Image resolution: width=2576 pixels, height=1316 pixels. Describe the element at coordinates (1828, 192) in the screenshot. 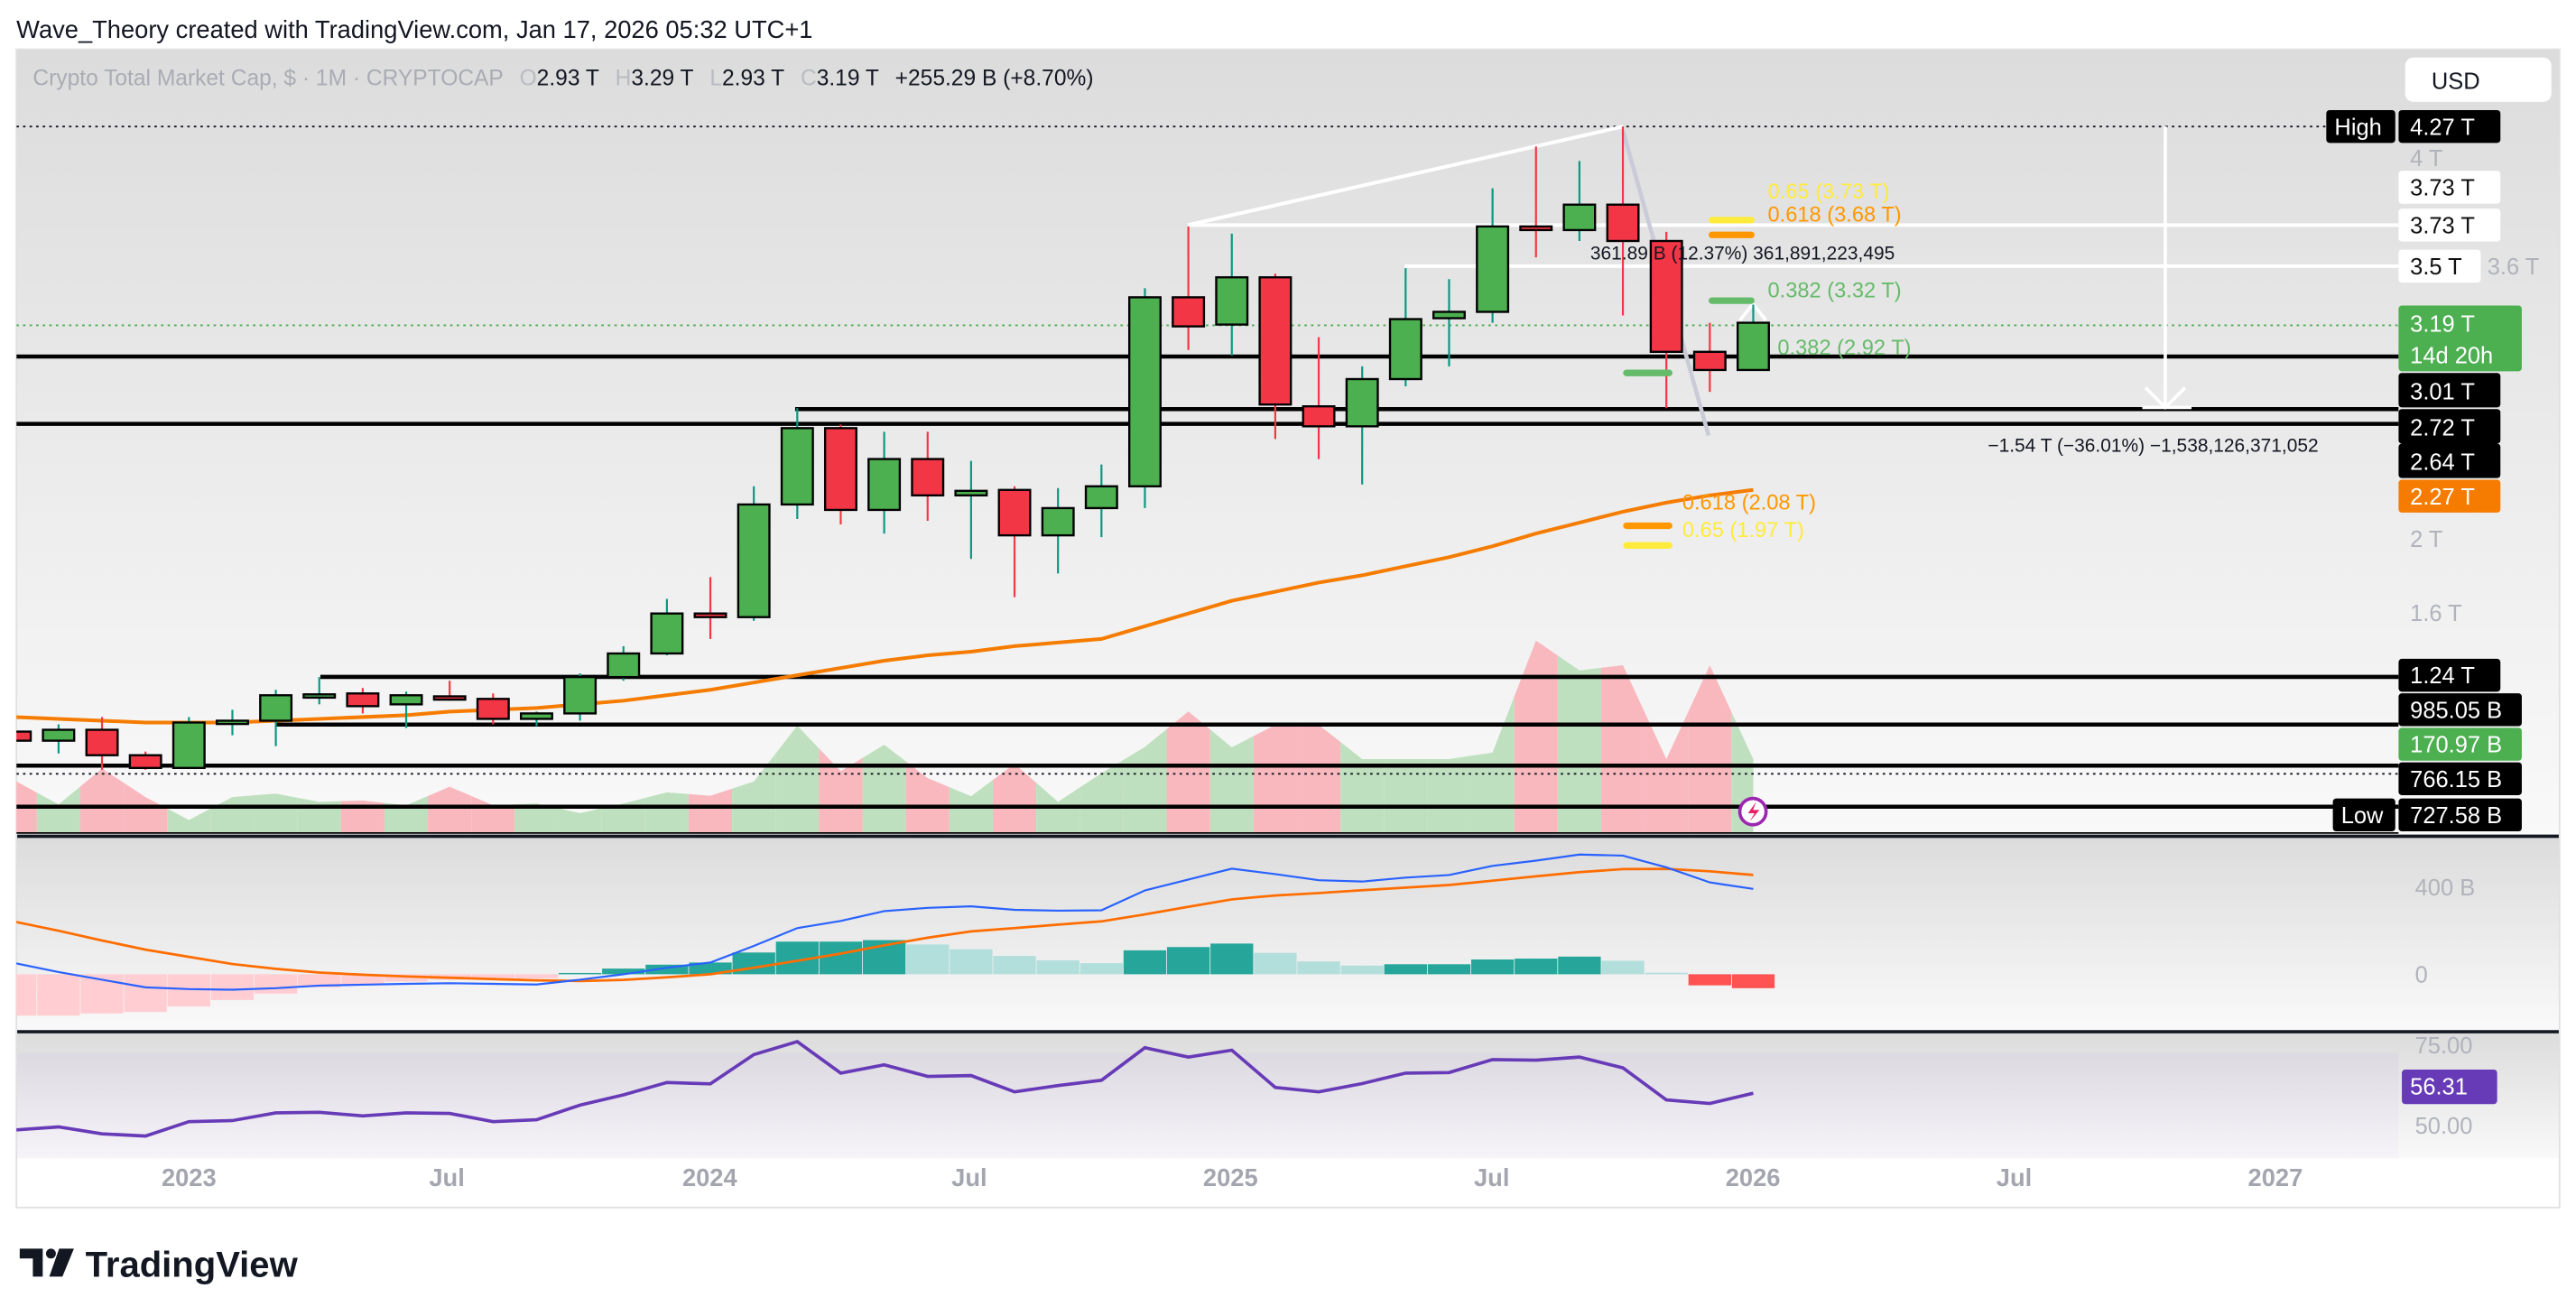

I see `fib-label: 0.65 (3.73 T)` at that location.